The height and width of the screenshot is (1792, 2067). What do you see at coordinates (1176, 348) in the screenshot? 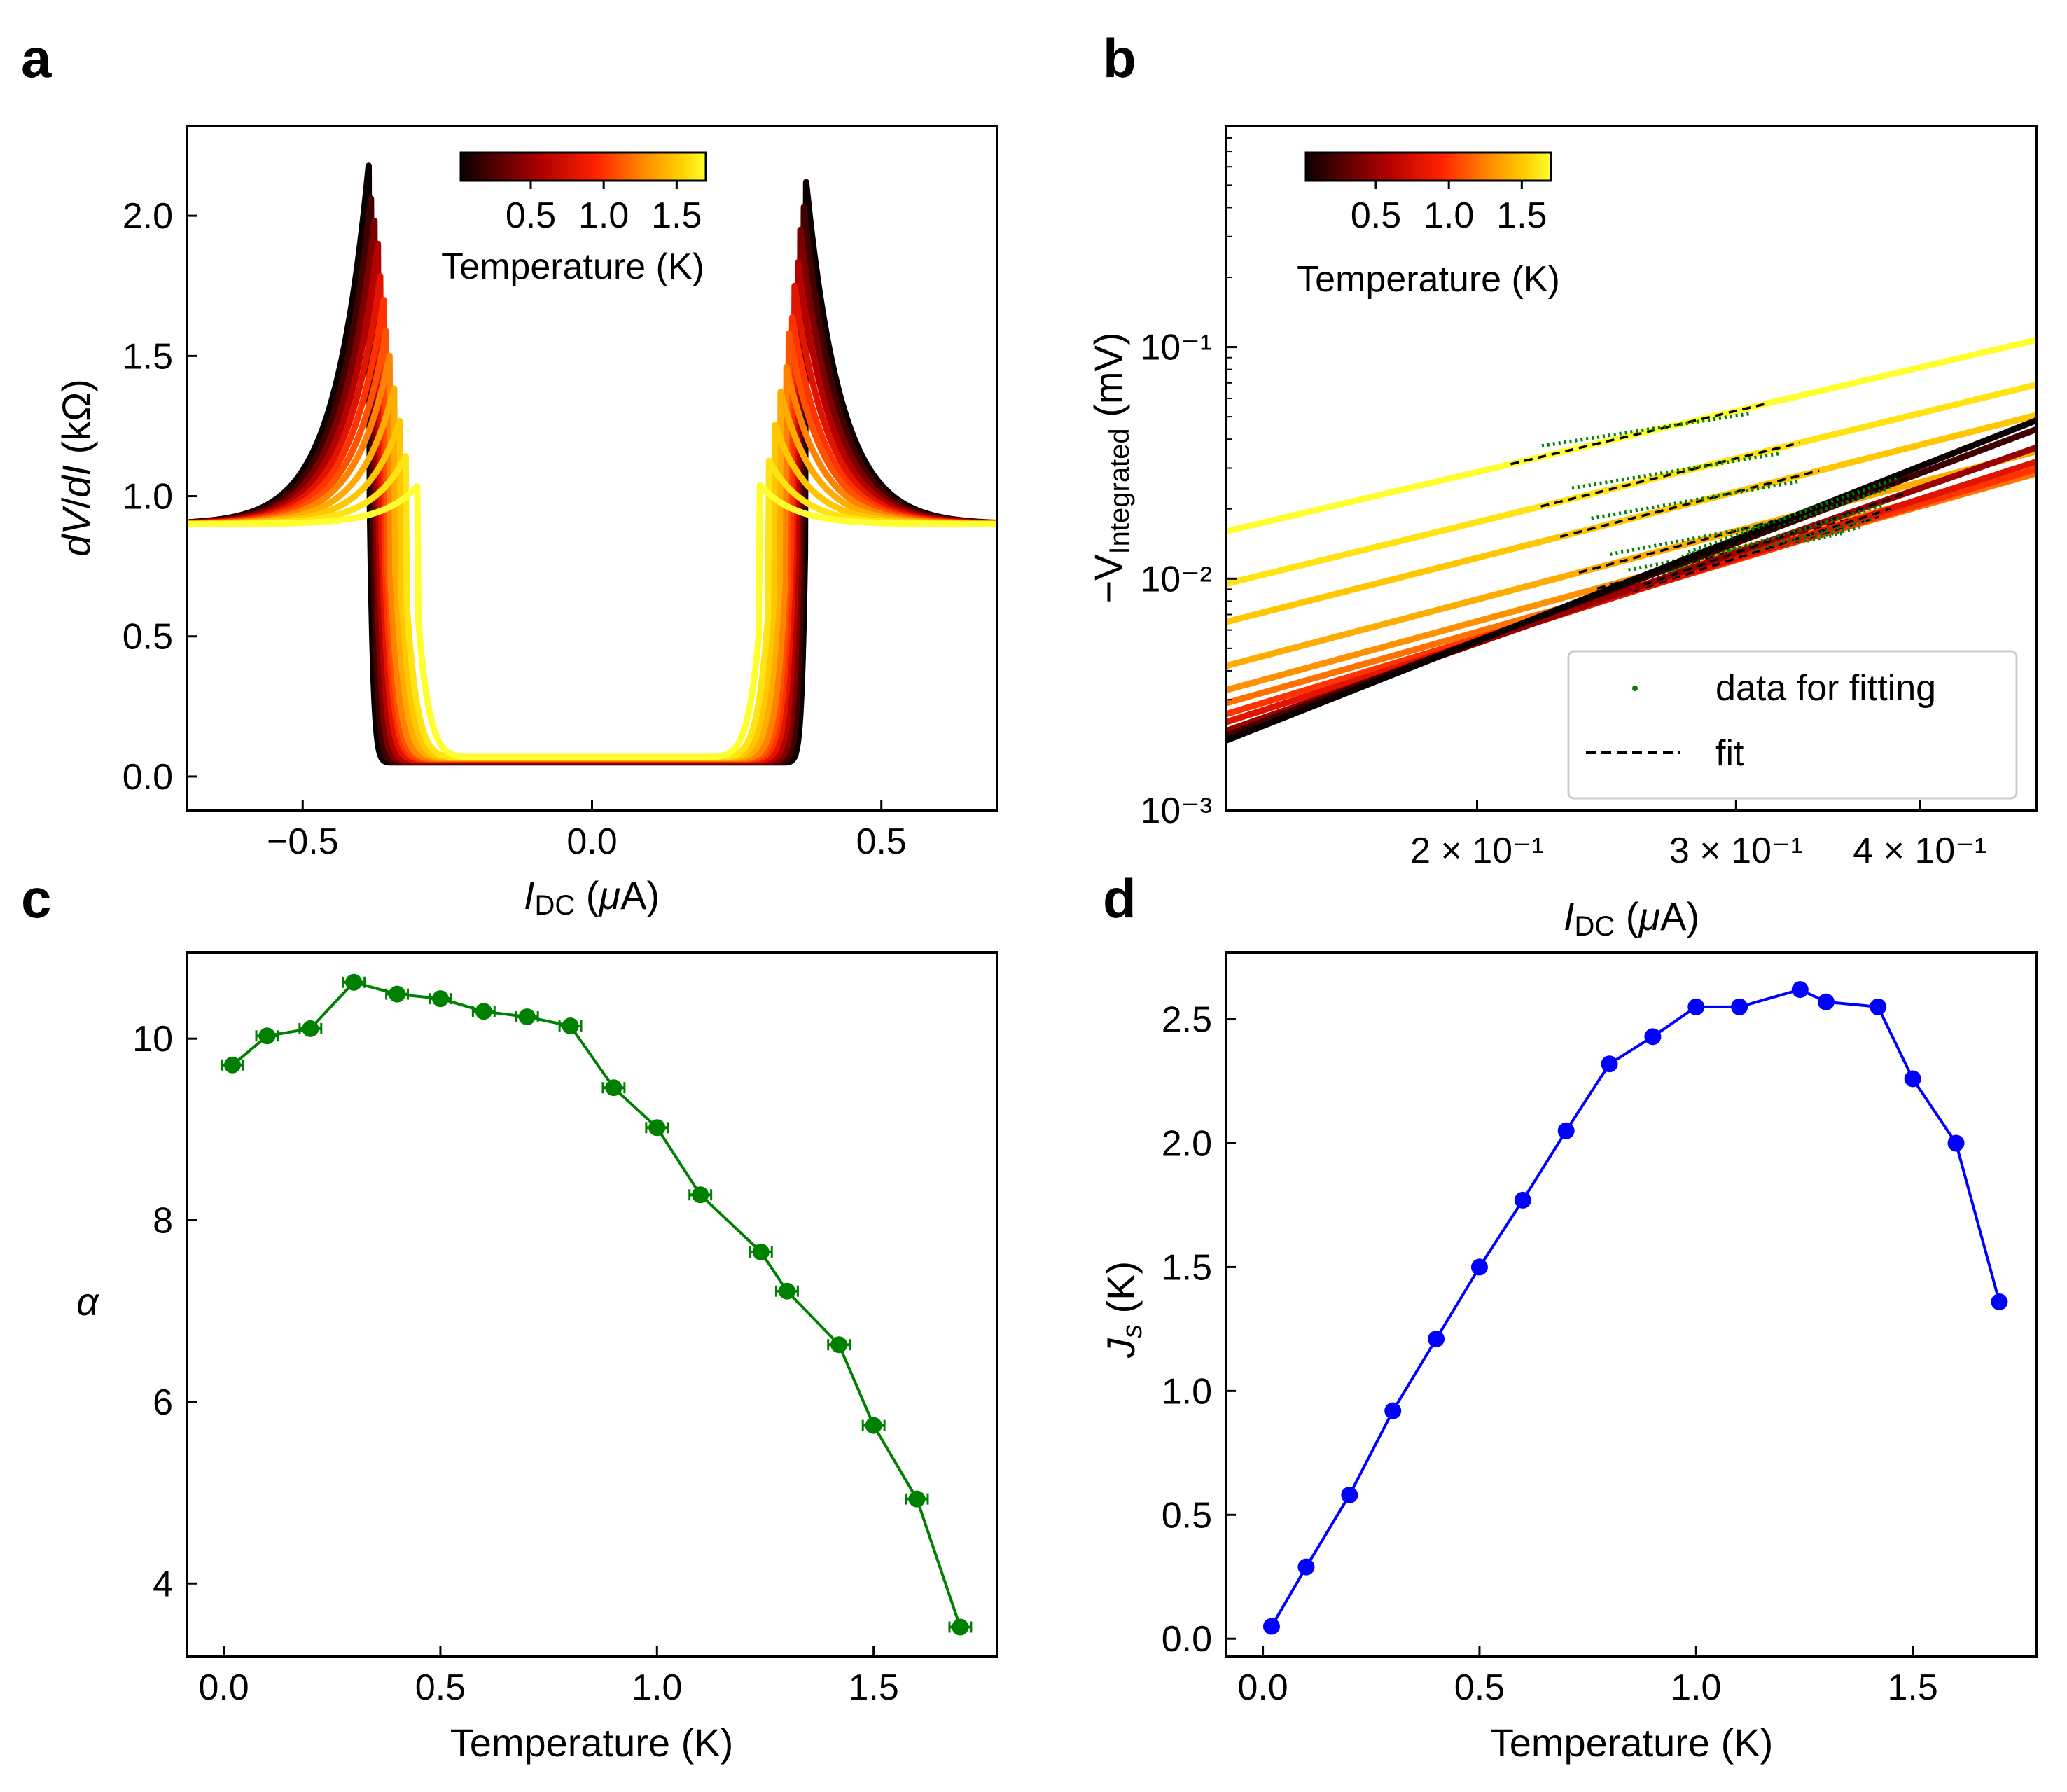
I see `y-tick-label: 10⁻¹` at bounding box center [1176, 348].